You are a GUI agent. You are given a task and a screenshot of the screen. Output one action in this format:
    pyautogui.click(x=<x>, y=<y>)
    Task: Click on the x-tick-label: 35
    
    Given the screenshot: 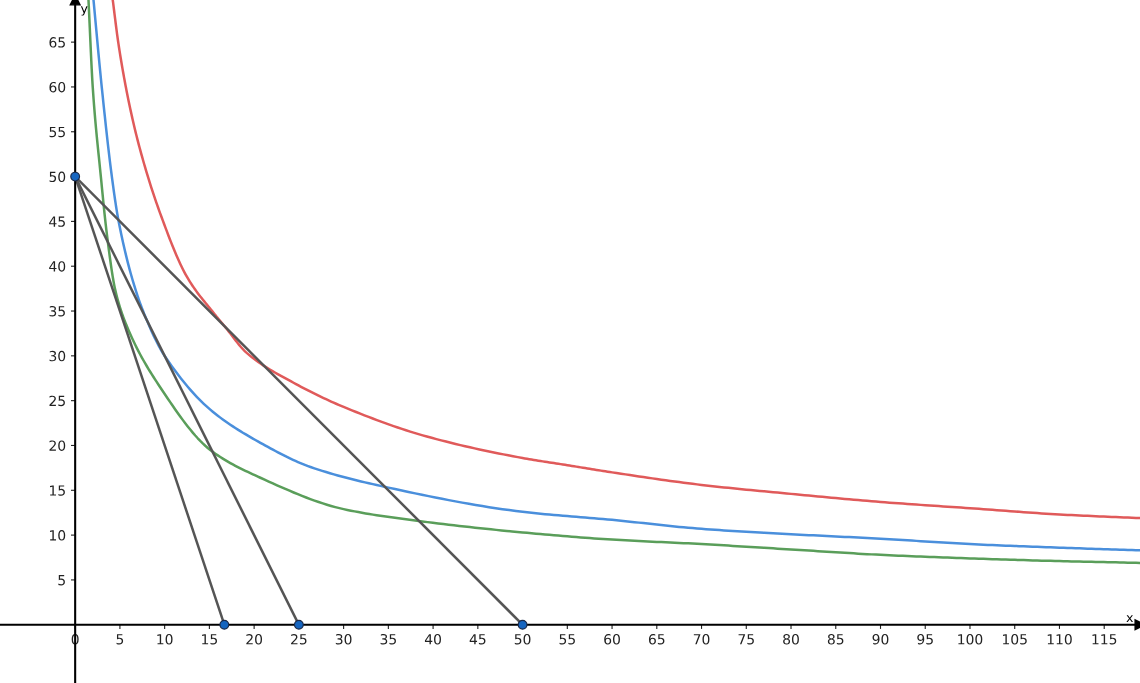 What is the action you would take?
    pyautogui.click(x=388, y=639)
    